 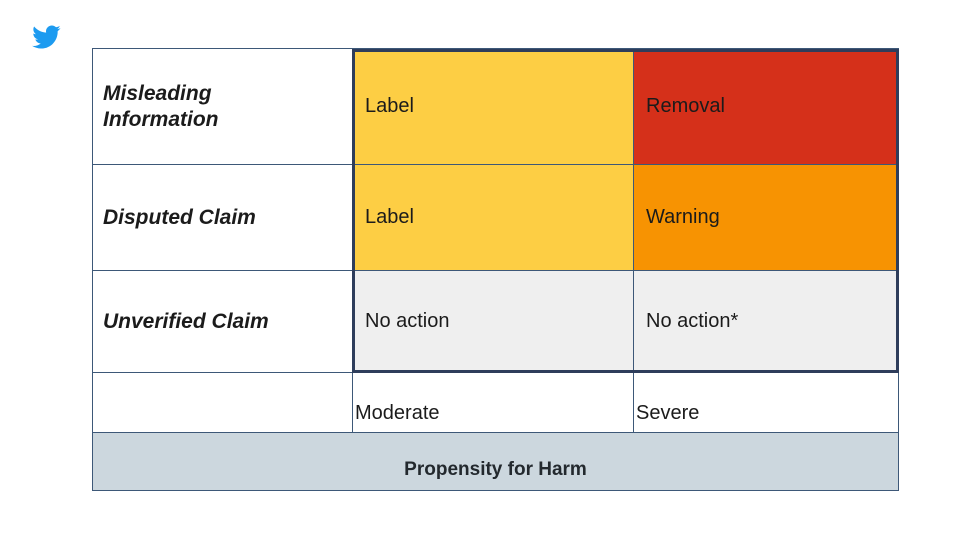 I want to click on column-footer-moderate: Moderate, so click(x=493, y=403).